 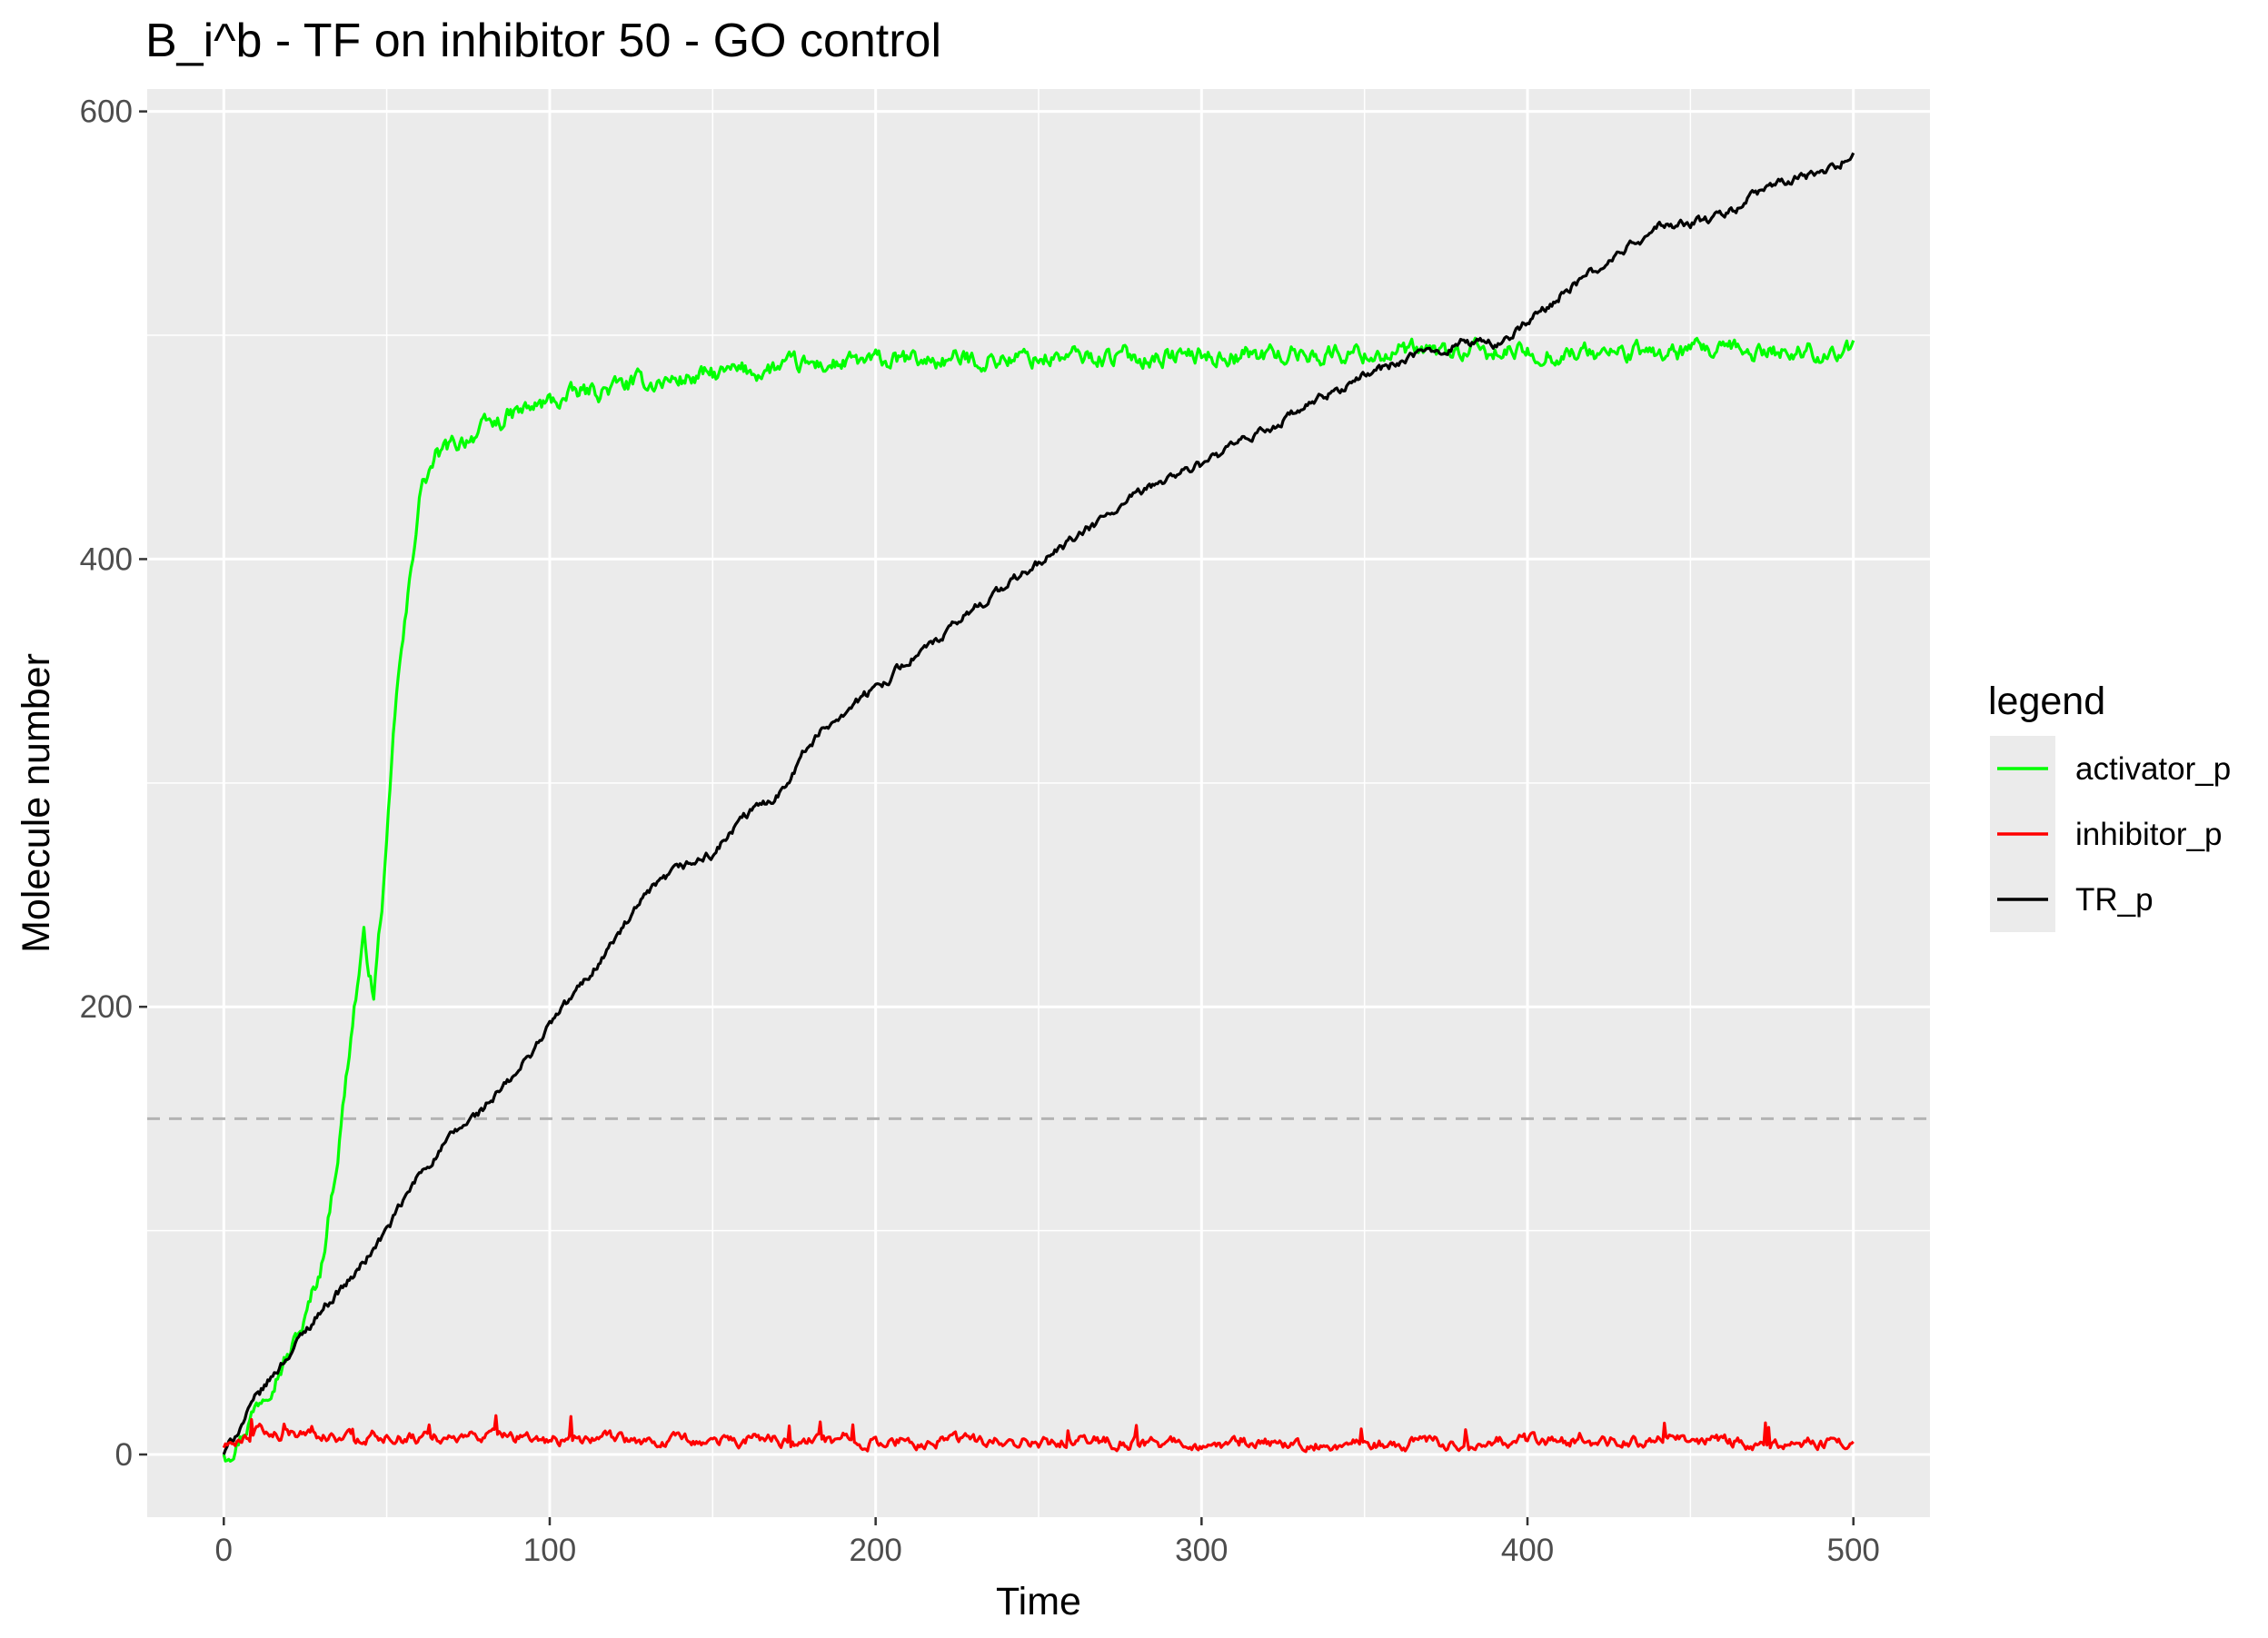 I want to click on y-tick-label: 600, so click(x=106, y=112).